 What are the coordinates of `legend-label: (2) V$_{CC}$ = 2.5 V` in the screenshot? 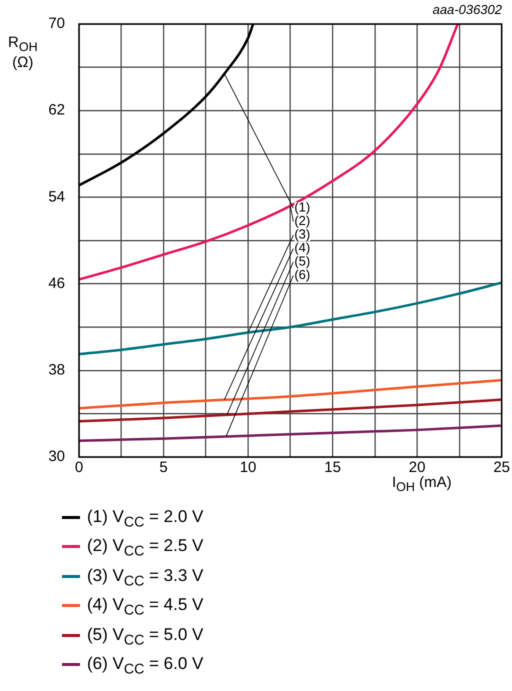 It's located at (145, 548).